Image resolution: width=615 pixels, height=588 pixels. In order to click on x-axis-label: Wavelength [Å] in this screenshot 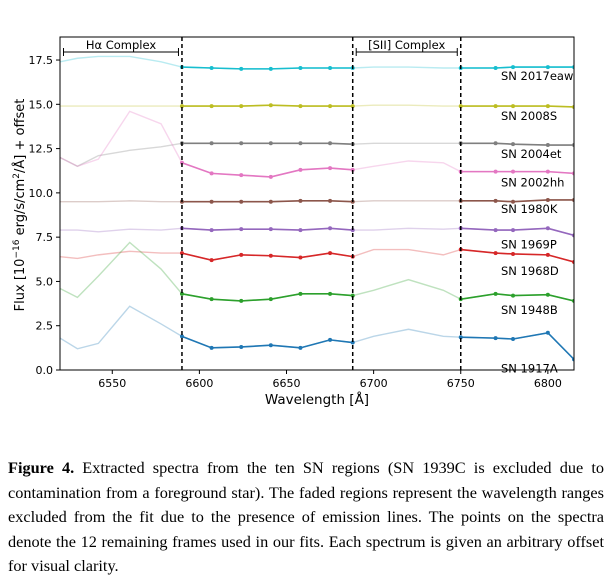, I will do `click(317, 399)`.